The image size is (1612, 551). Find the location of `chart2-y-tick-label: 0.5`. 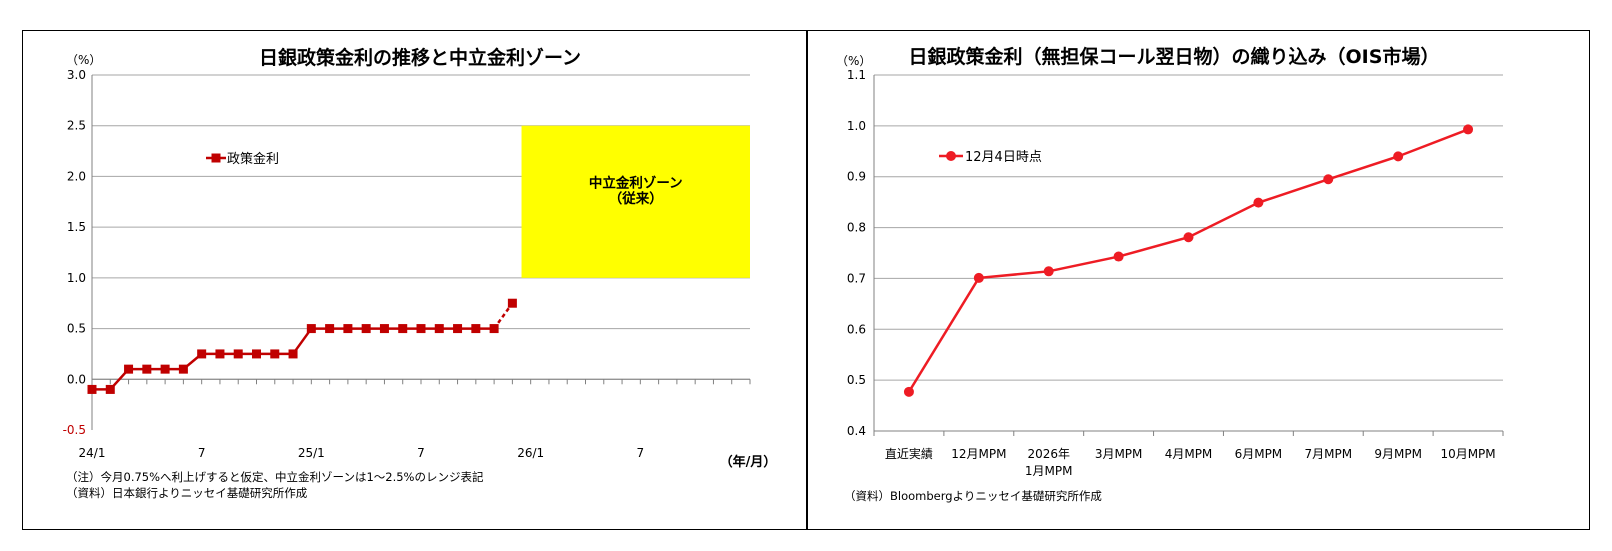

chart2-y-tick-label: 0.5 is located at coordinates (856, 380).